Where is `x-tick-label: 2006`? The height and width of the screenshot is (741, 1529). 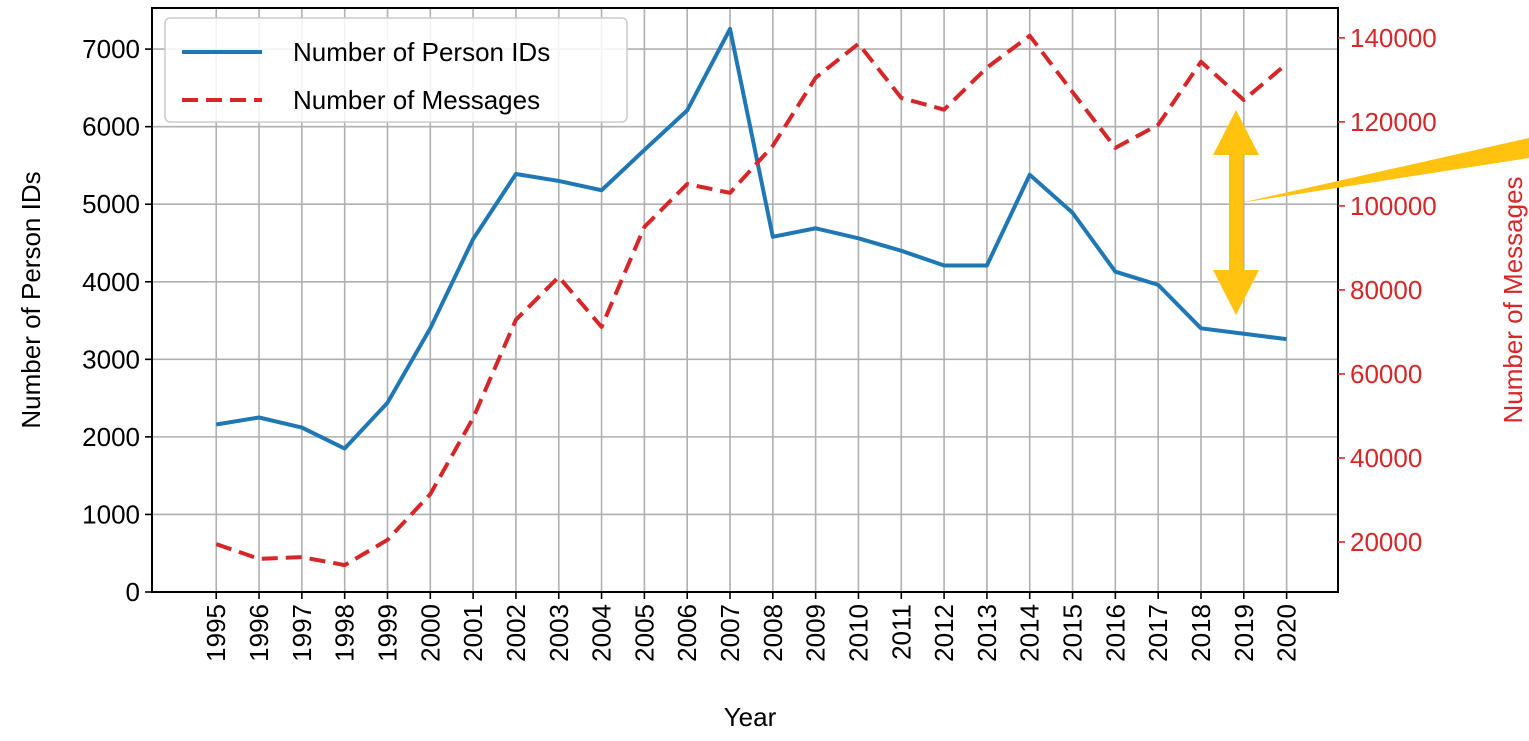
x-tick-label: 2006 is located at coordinates (687, 633).